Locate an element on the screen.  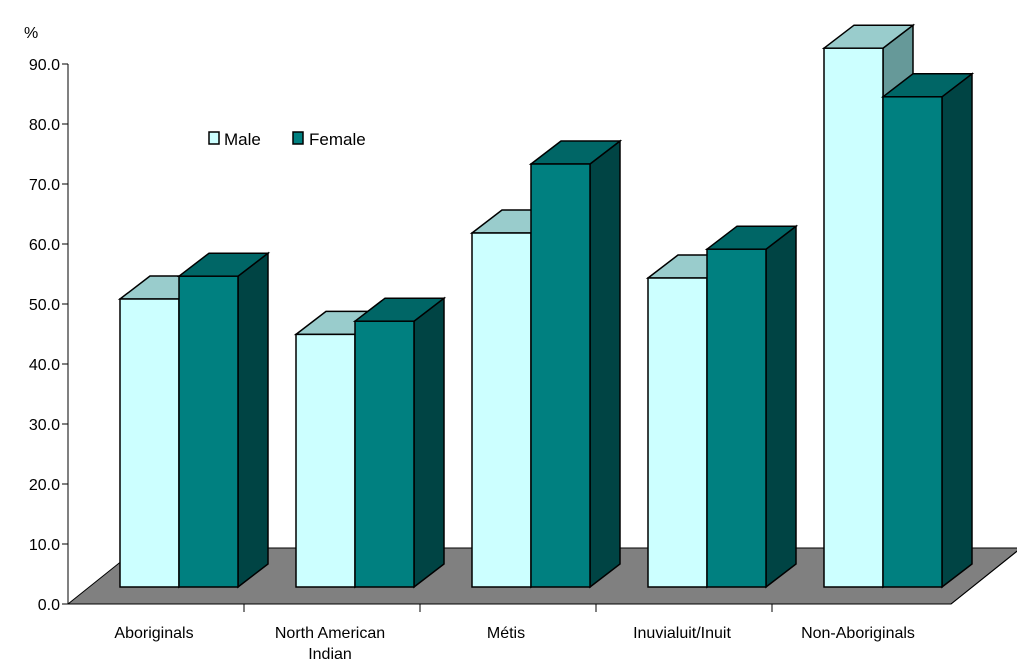
y-tick-label: 0.0 is located at coordinates (49, 605).